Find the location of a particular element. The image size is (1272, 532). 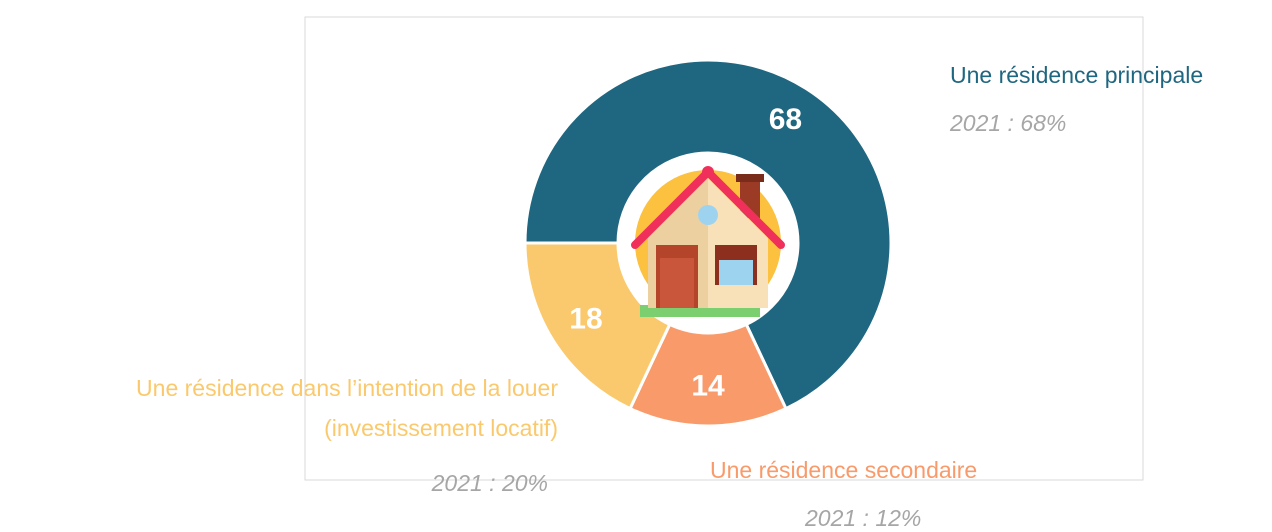

annotation: 2021 : 12% is located at coordinates (863, 518).